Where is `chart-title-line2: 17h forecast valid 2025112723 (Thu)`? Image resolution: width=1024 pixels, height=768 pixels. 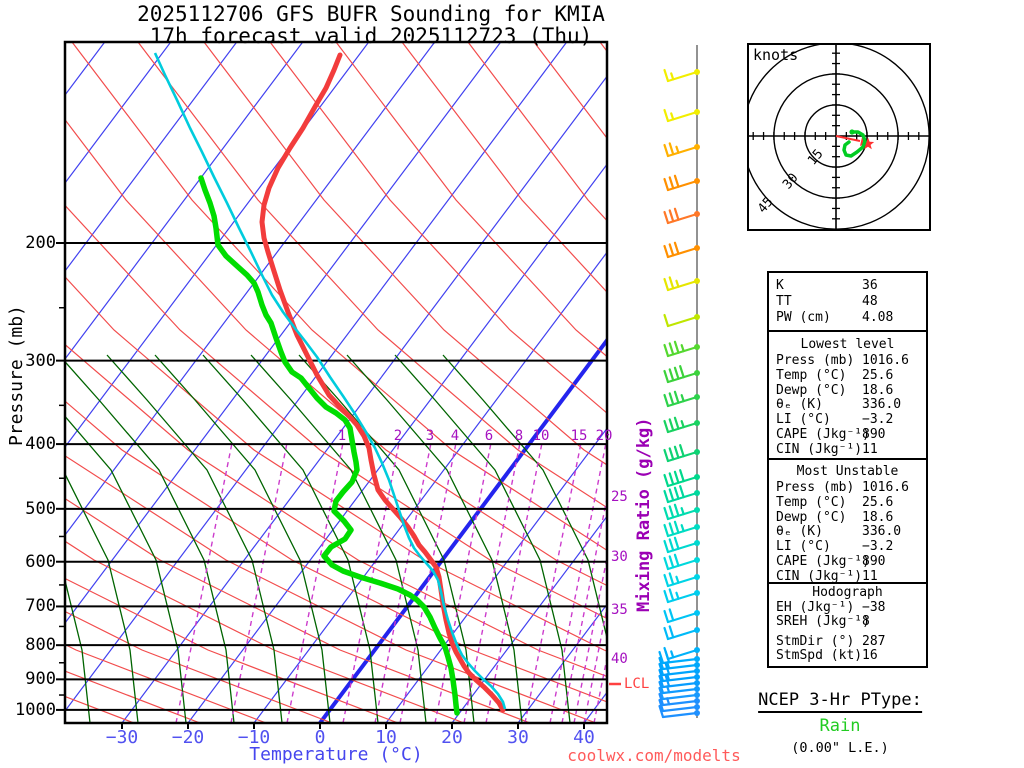 chart-title-line2: 17h forecast valid 2025112723 (Thu) is located at coordinates (371, 36).